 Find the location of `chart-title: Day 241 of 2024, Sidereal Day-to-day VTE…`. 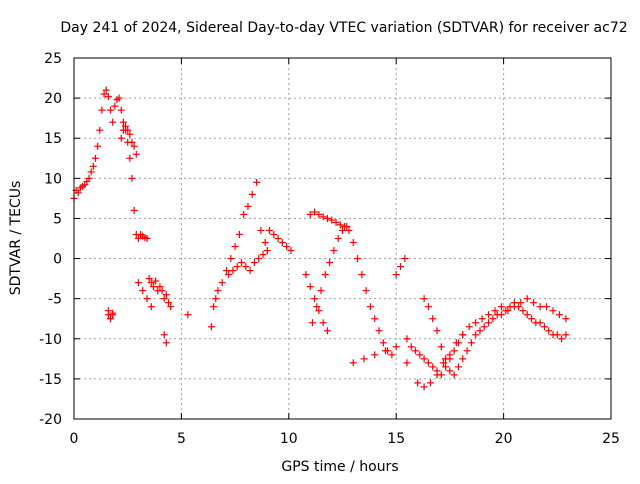

chart-title: Day 241 of 2024, Sidereal Day-to-day VTE… is located at coordinates (343, 28).